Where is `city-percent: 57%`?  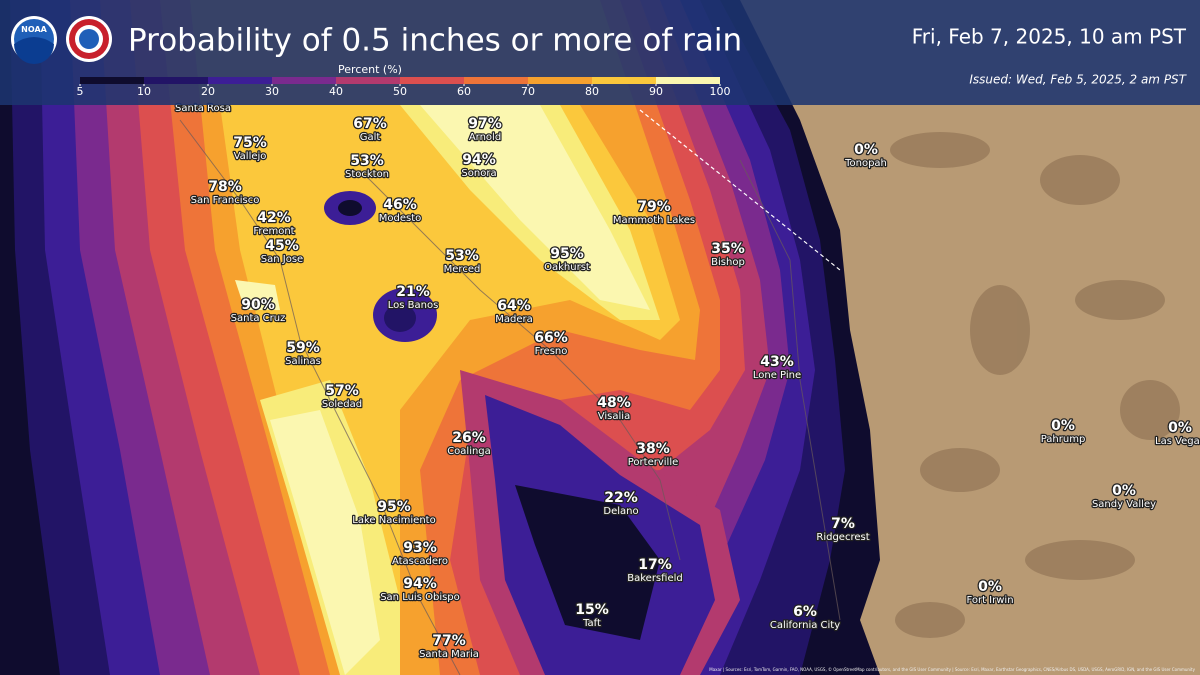
city-percent: 57% is located at coordinates (342, 391).